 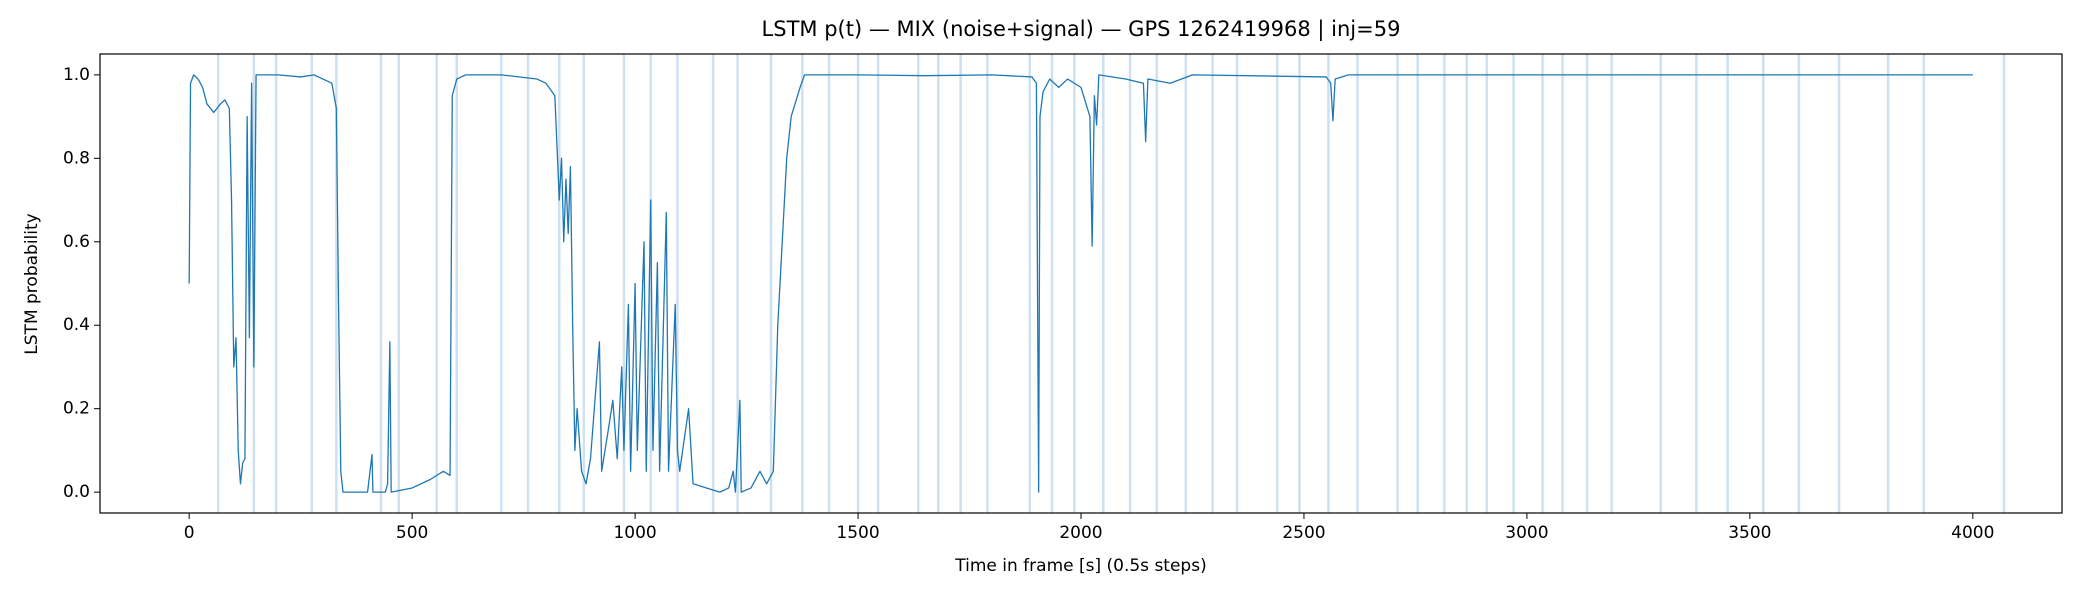 I want to click on x-tick-label: 2000, so click(x=1080, y=533).